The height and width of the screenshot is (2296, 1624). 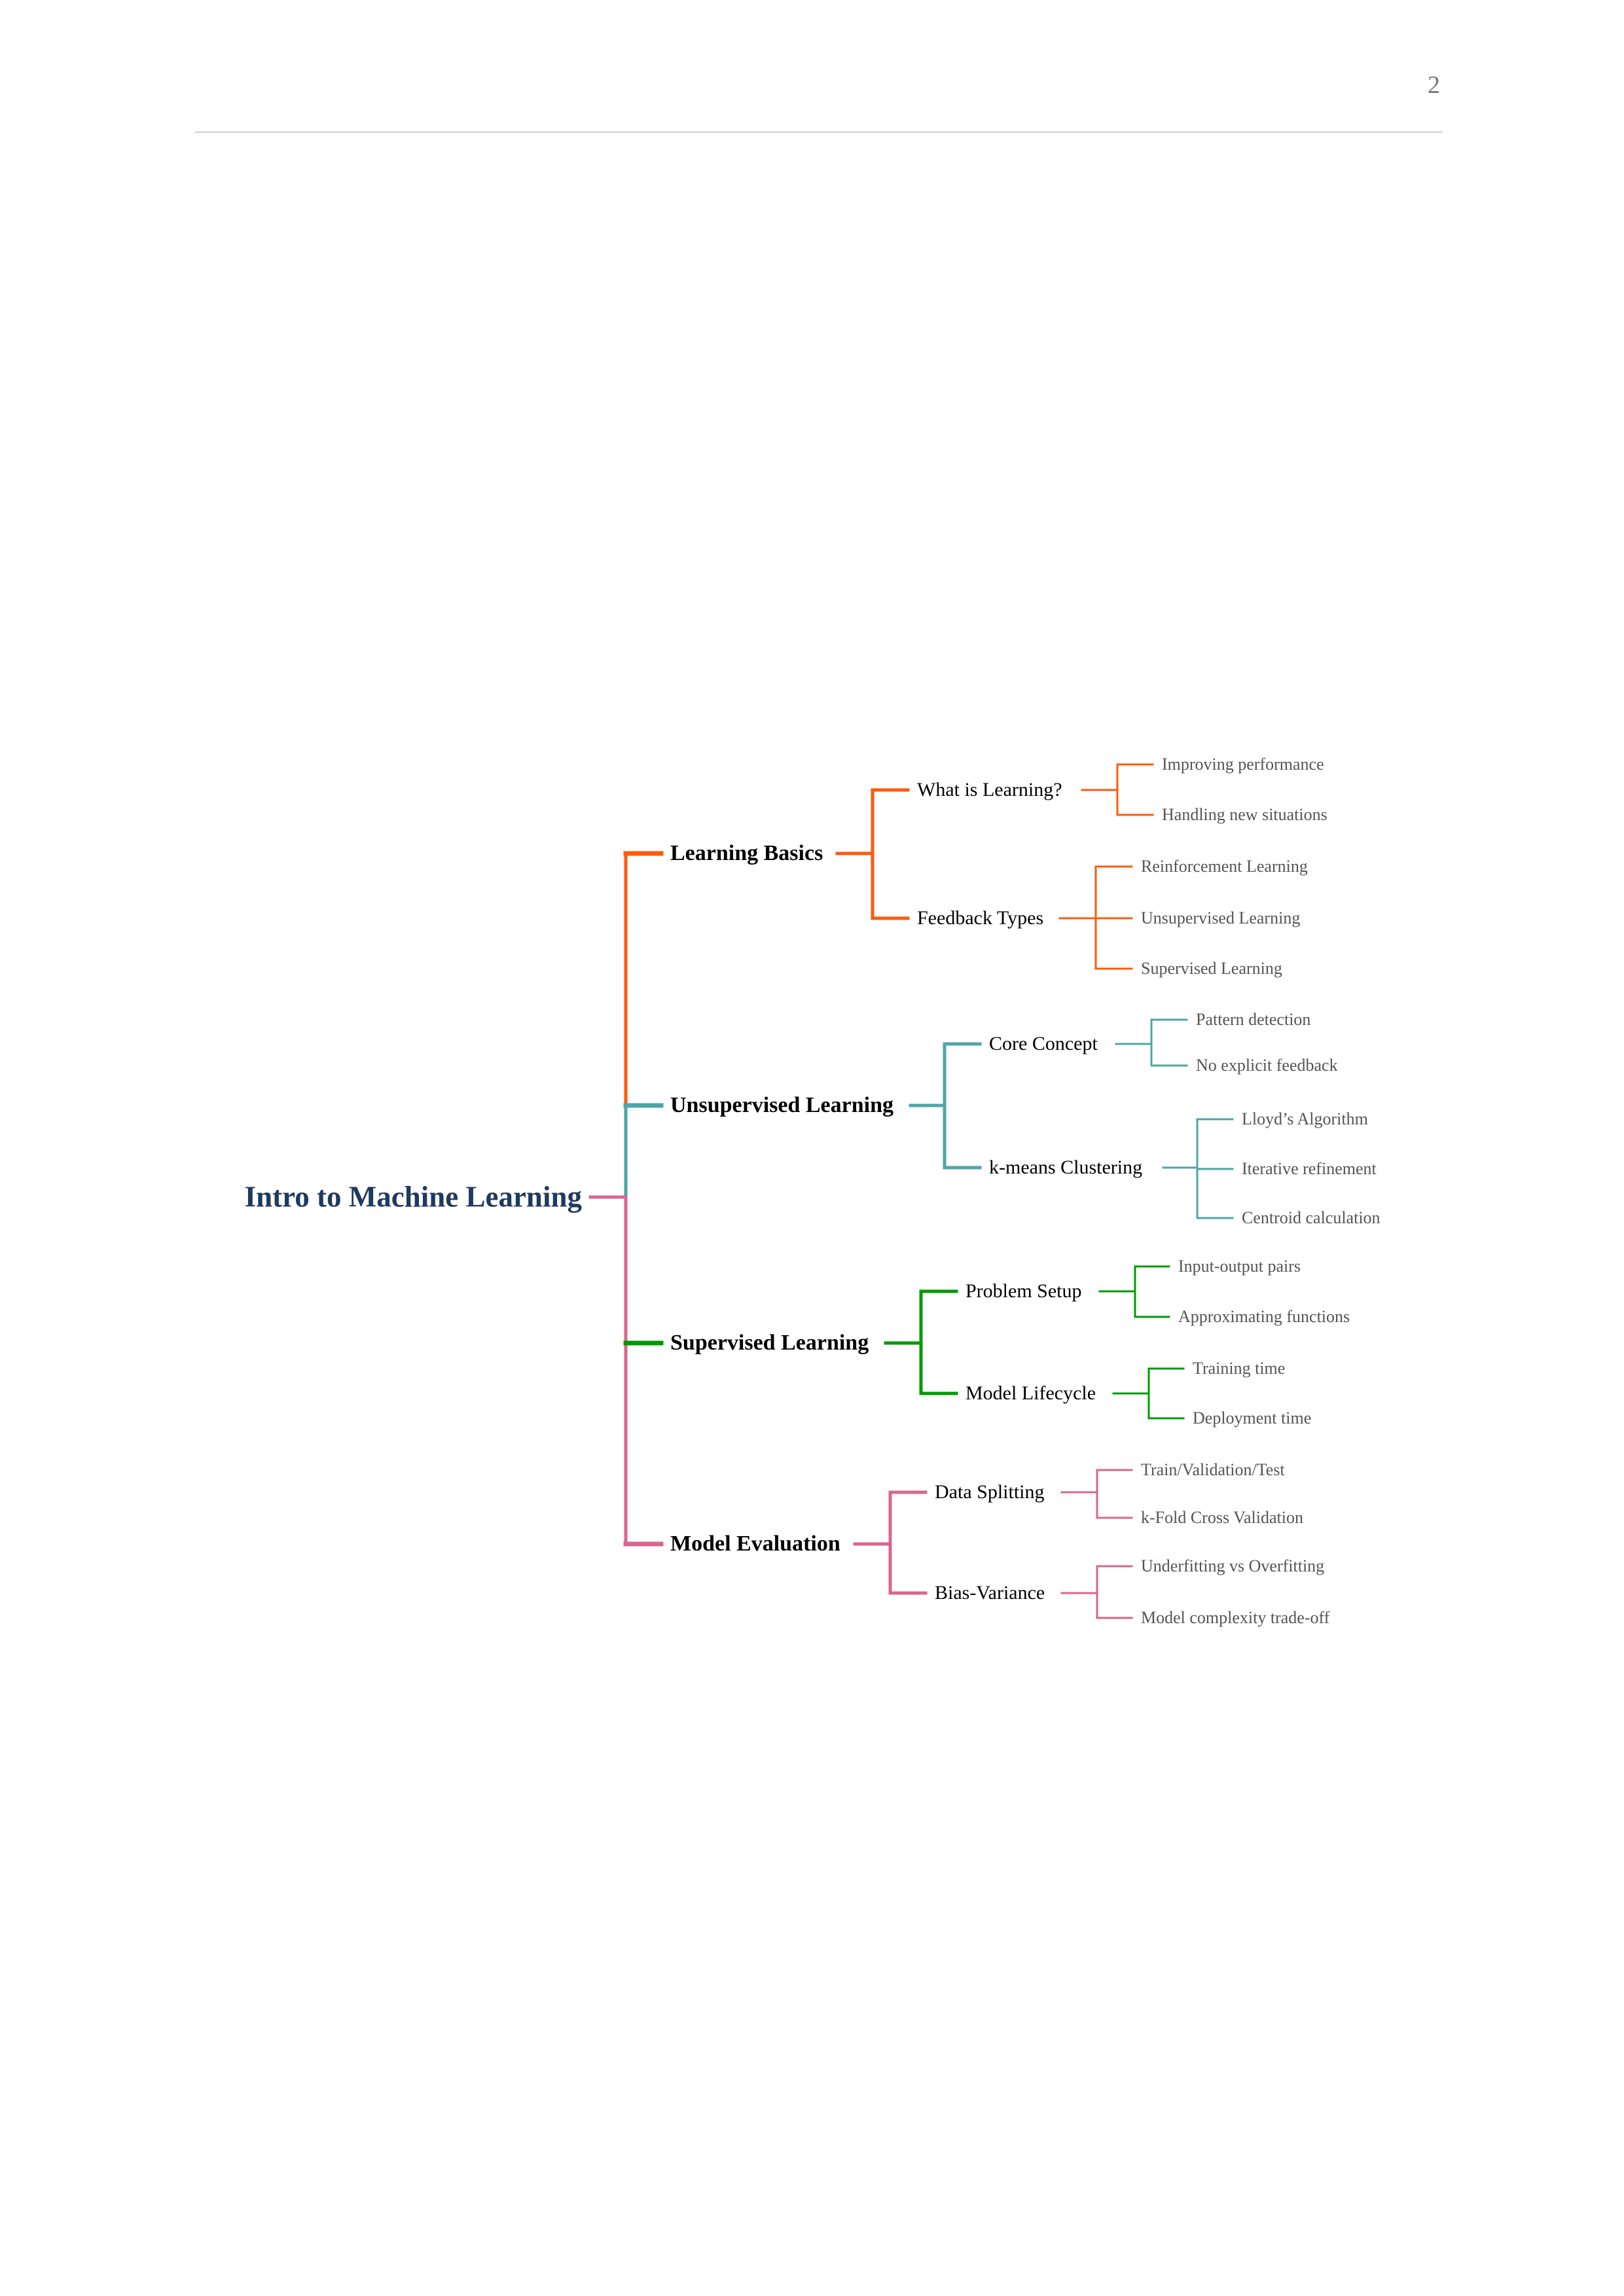 I want to click on leaf-node: k-Fold Cross Validation, so click(x=1222, y=1517).